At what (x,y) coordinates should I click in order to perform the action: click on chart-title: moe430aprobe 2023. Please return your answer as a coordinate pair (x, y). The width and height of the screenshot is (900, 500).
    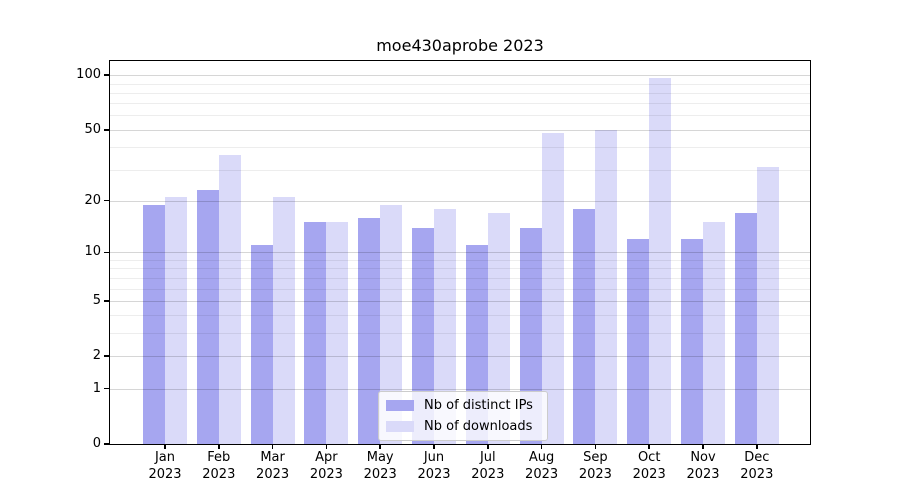
    Looking at the image, I should click on (460, 45).